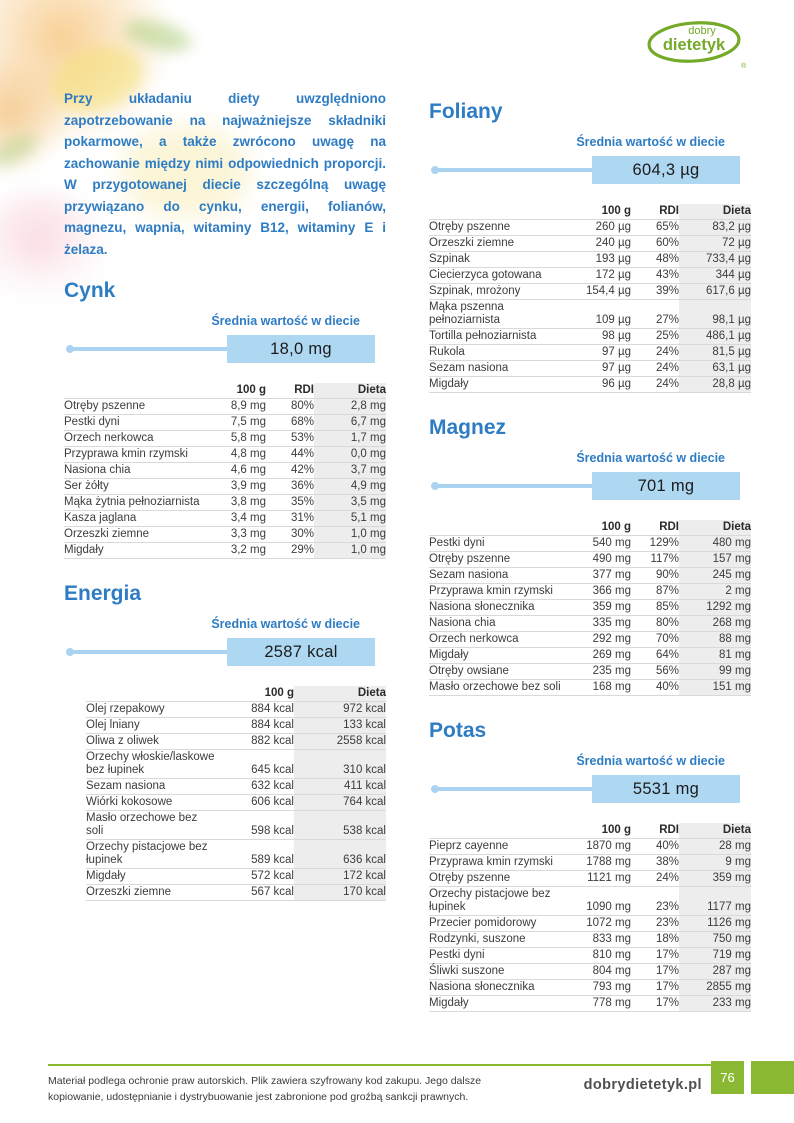 This screenshot has height=1123, width=794. What do you see at coordinates (590, 227) in the screenshot?
I see `table-row: Otręby pszenne 260 µg 65% 83,2 µg` at bounding box center [590, 227].